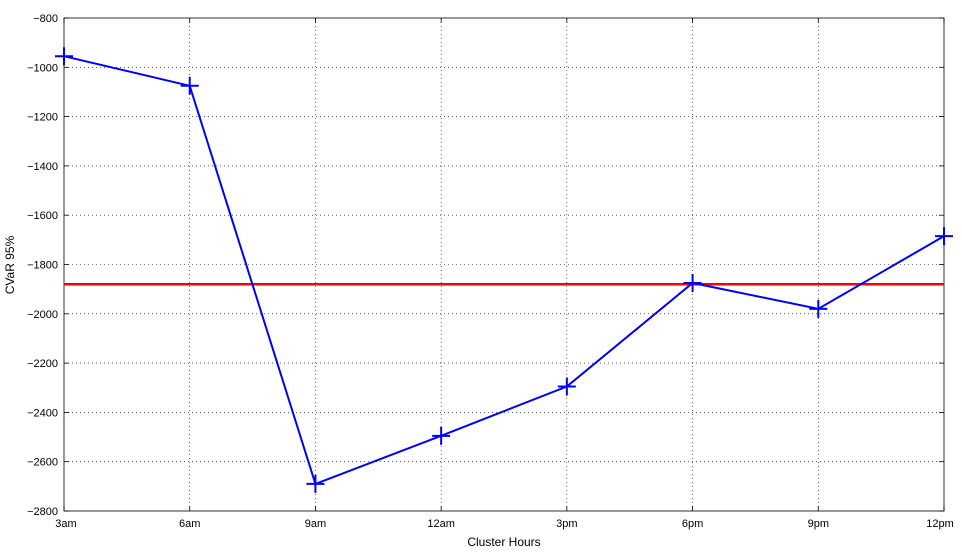 The width and height of the screenshot is (962, 552). I want to click on y-tick-label: −2800, so click(42, 512).